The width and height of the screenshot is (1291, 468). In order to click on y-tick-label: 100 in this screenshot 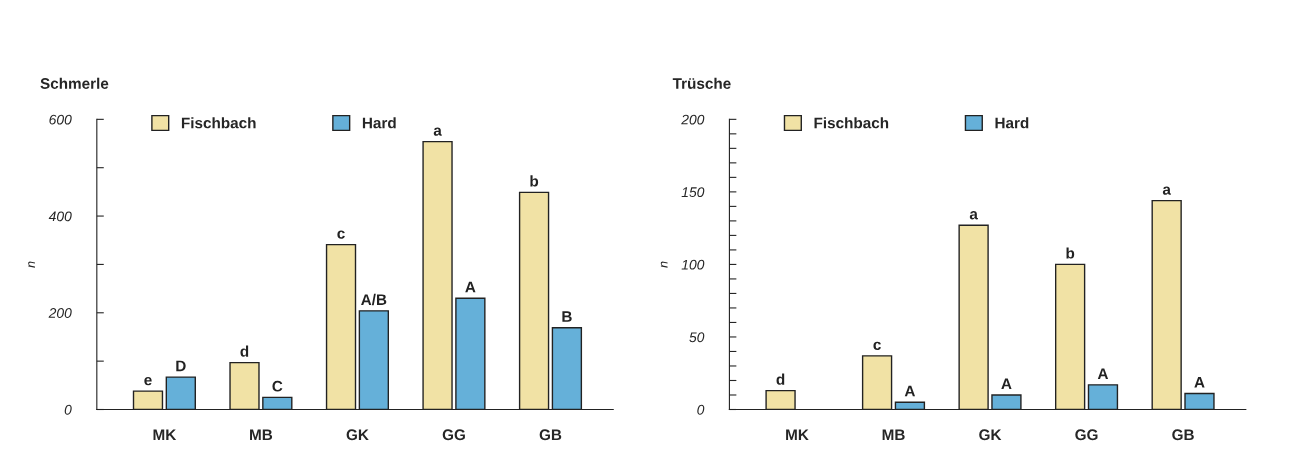, I will do `click(693, 264)`.